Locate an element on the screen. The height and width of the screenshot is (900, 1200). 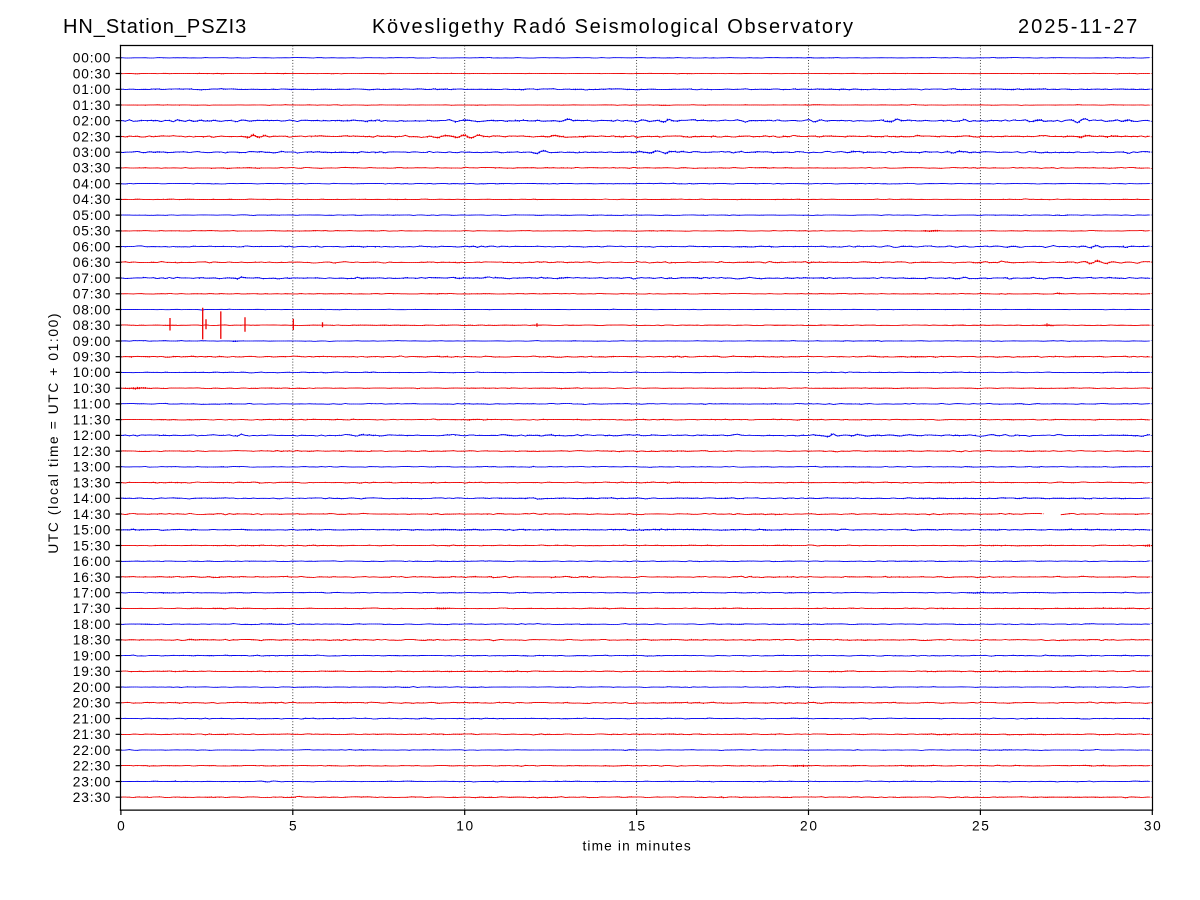
svg-text: 14:00 is located at coordinates (92, 498).